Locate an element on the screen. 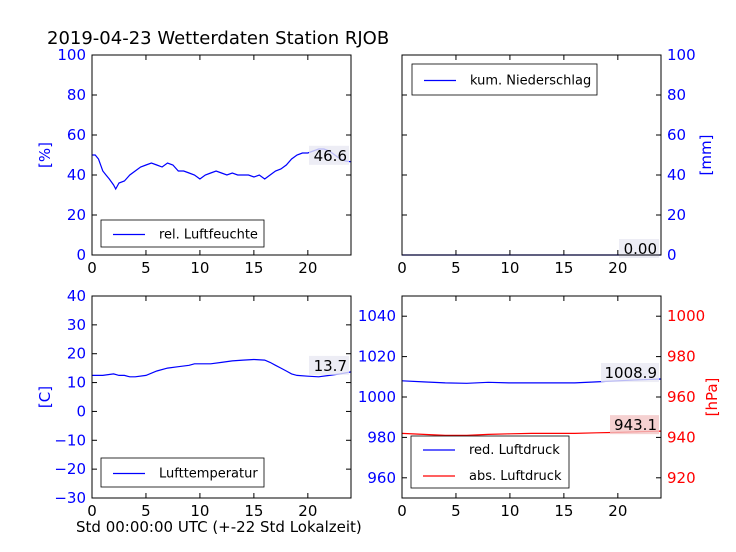 This screenshot has height=552, width=736. y-tick-label-right: 1000 is located at coordinates (686, 316).